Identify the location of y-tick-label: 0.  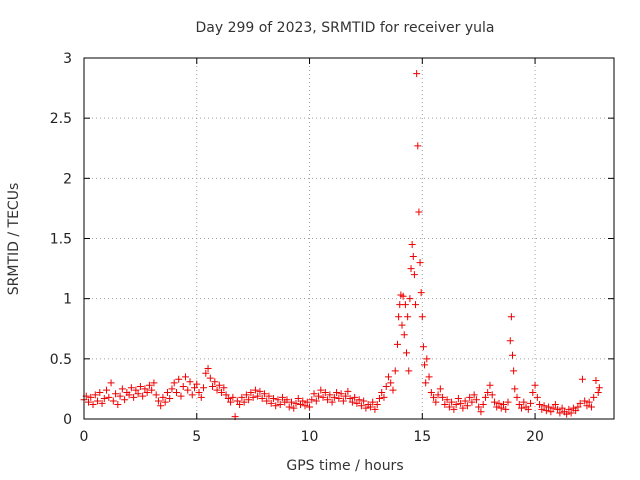
(67, 420).